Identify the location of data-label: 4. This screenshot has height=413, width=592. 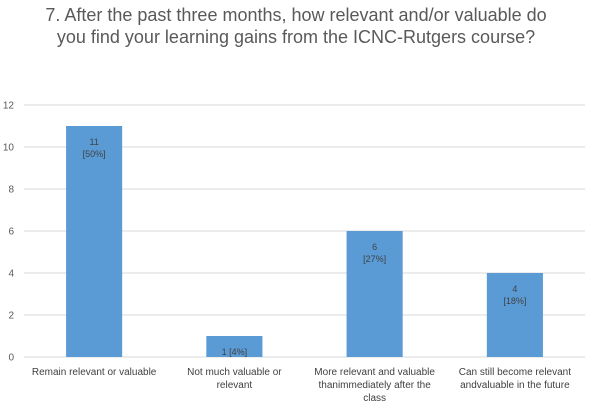
(514, 289).